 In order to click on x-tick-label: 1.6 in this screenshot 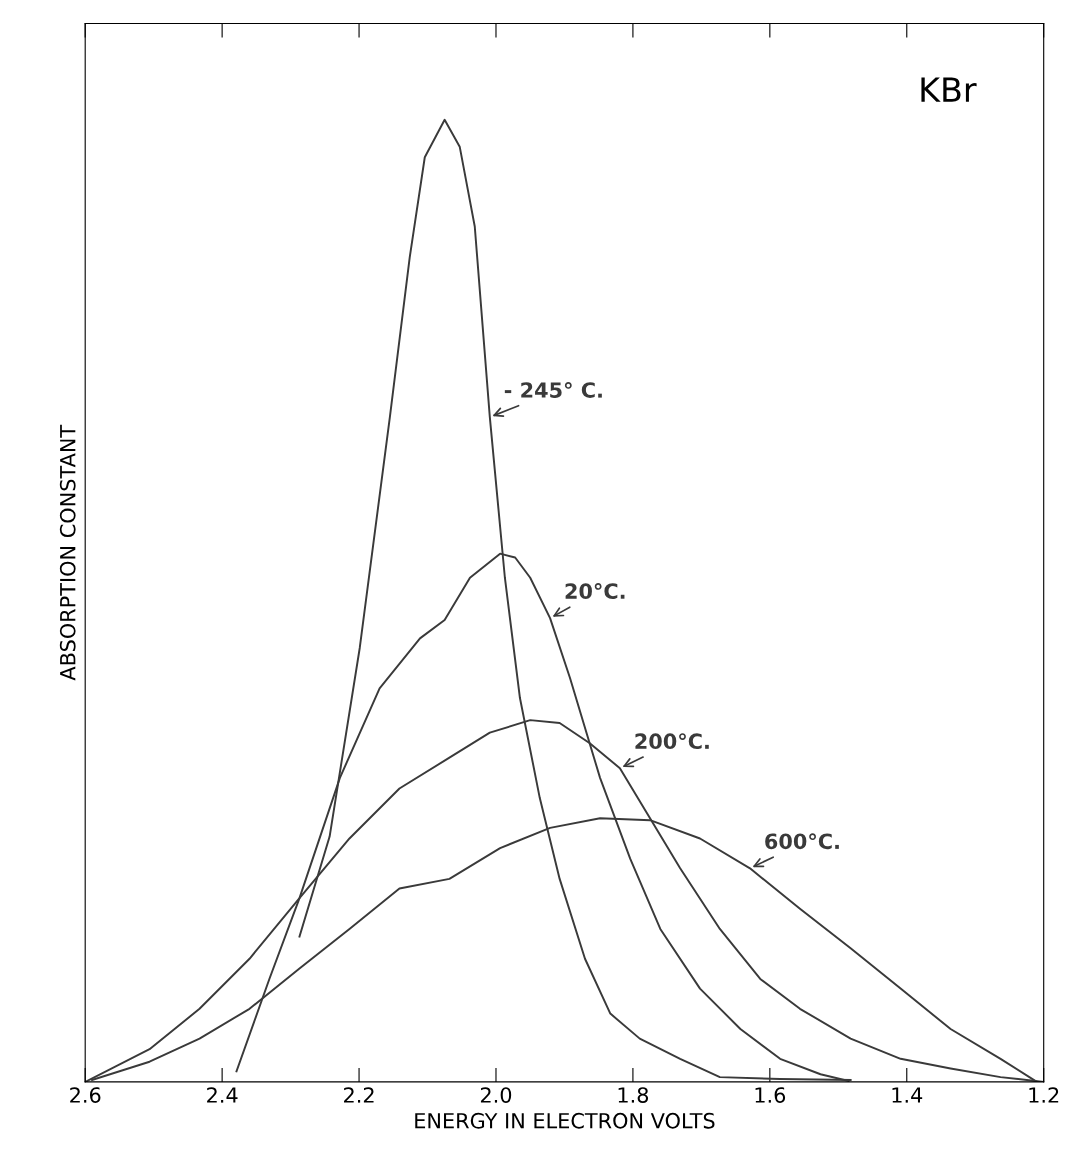, I will do `click(770, 1095)`.